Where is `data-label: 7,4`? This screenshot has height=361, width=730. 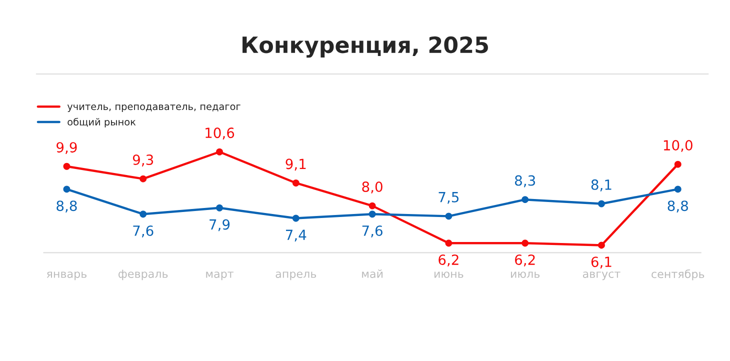 data-label: 7,4 is located at coordinates (296, 236).